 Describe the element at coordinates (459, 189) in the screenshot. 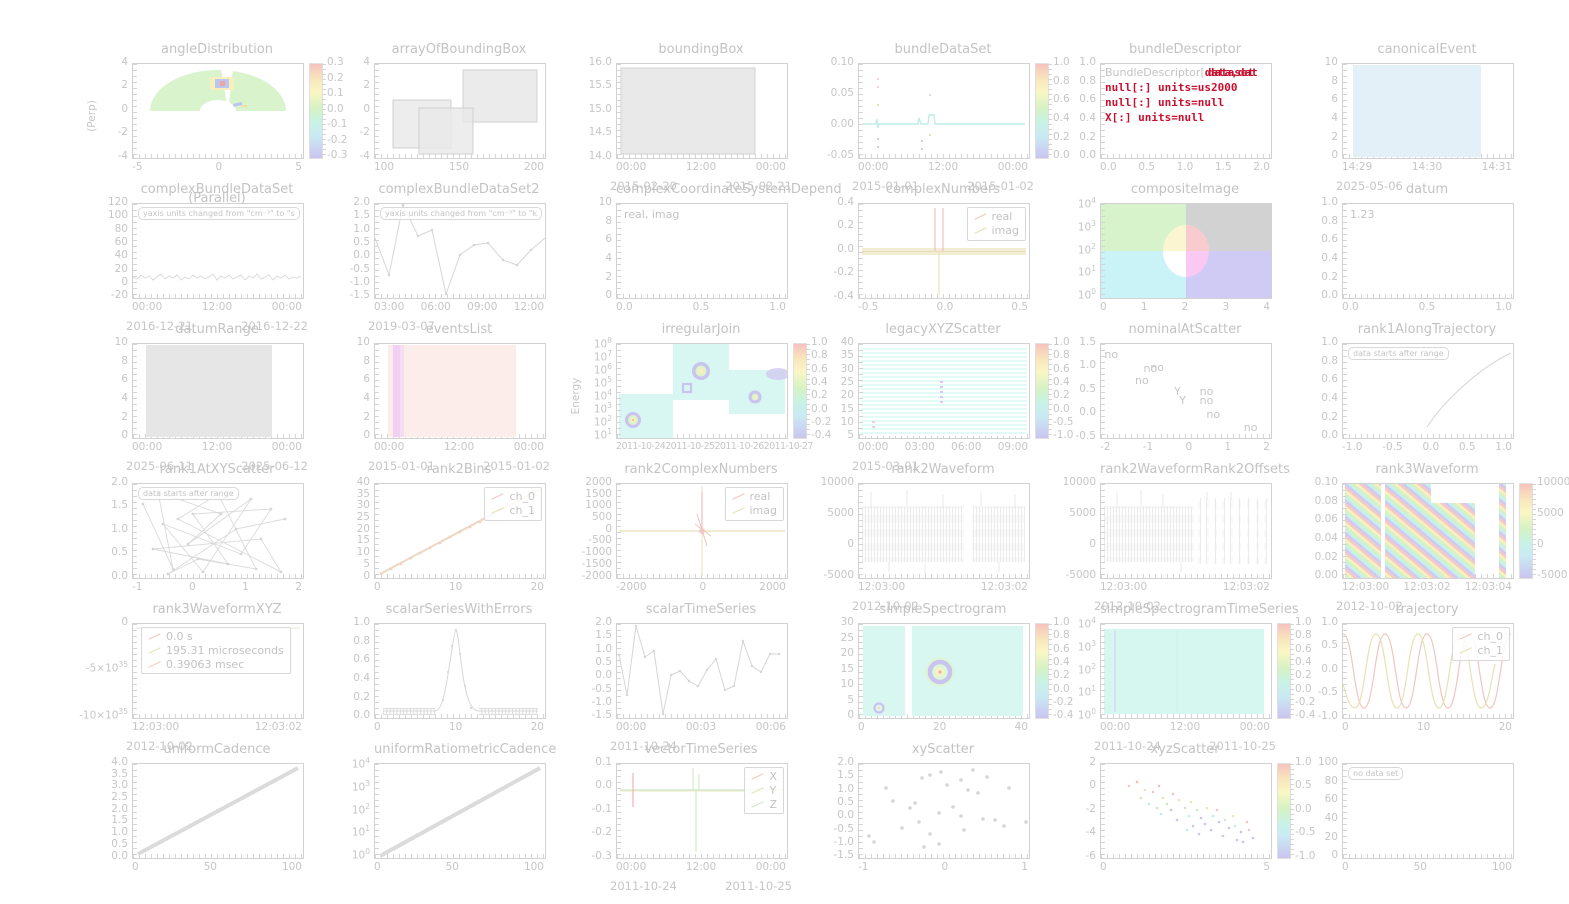

I see `plot-title: complexBundleDataSet2` at that location.